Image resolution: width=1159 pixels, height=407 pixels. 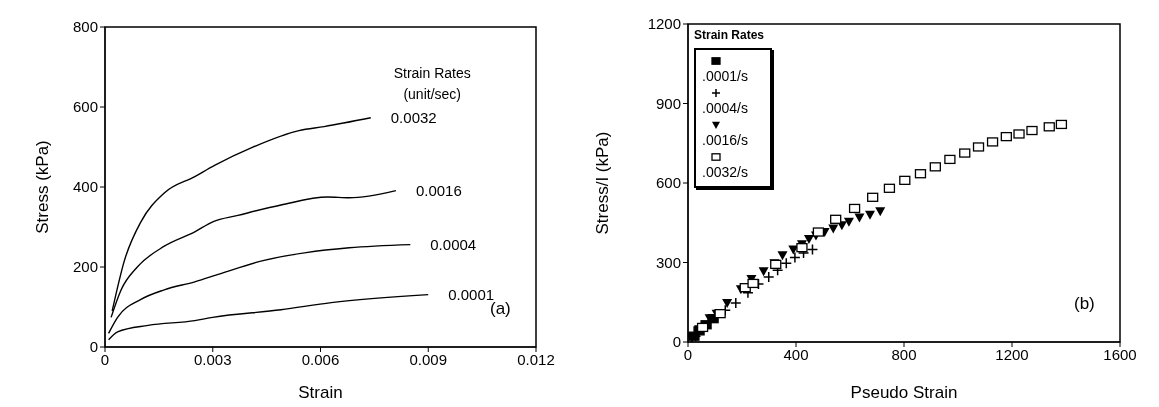 I want to click on legend-label: .0001/s, so click(x=725, y=76).